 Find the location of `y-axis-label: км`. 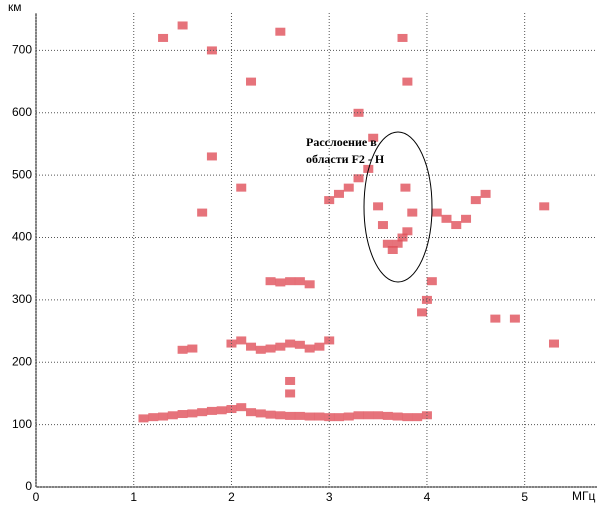

y-axis-label: км is located at coordinates (15, 7).